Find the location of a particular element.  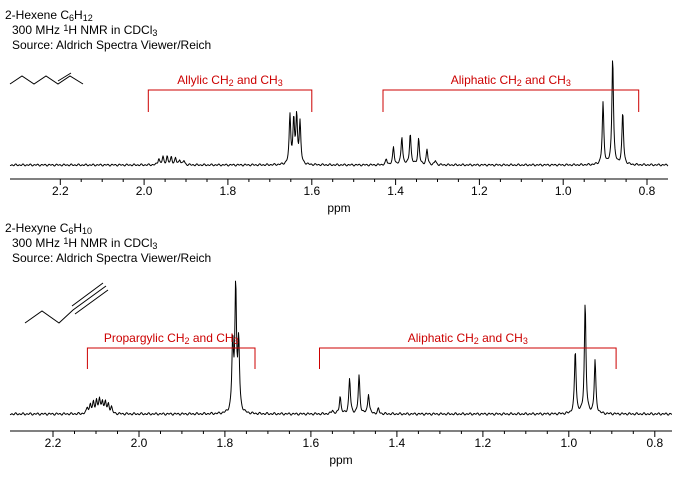

caption-line-1: 2-Hexyne C6H10 is located at coordinates (48, 228).